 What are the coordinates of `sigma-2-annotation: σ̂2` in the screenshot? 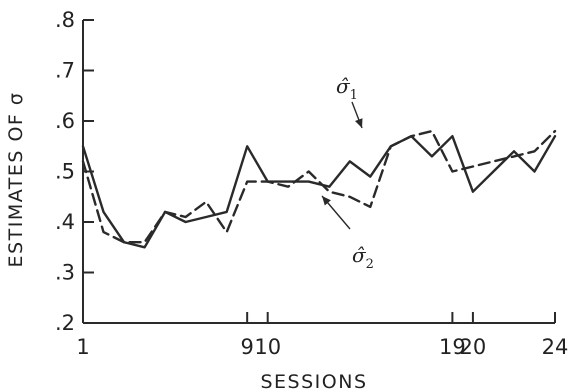 It's located at (363, 257).